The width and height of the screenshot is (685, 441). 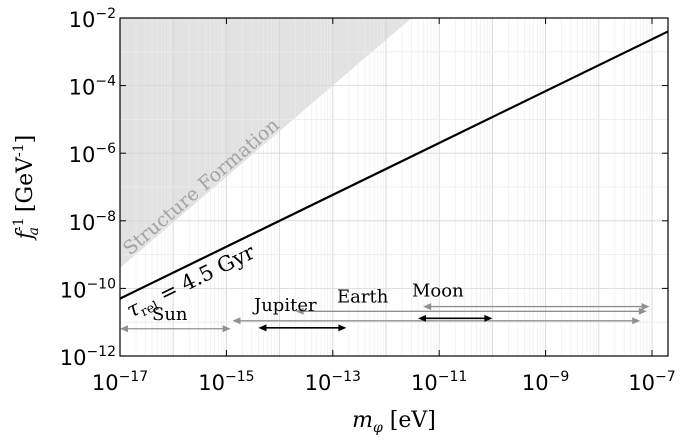 What do you see at coordinates (438, 291) in the screenshot?
I see `range-label: Moon` at bounding box center [438, 291].